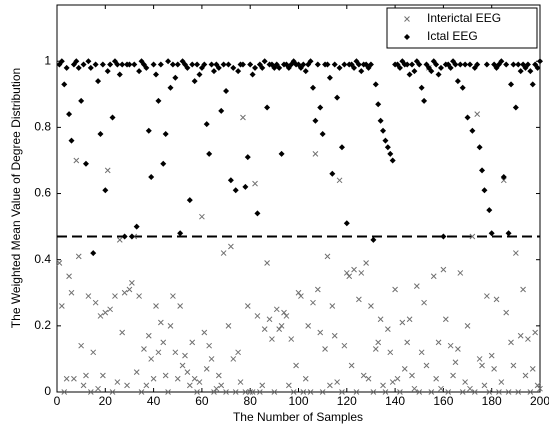 The height and width of the screenshot is (432, 549). I want to click on y-tick-label: 0.6, so click(42, 193).